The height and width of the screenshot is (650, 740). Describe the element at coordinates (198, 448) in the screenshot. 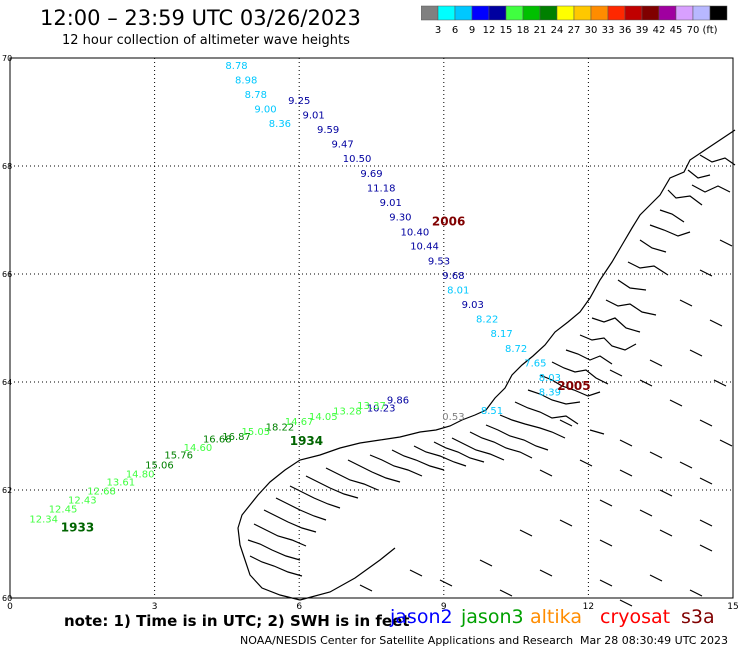

I see `swh-data-point: 14.60` at that location.